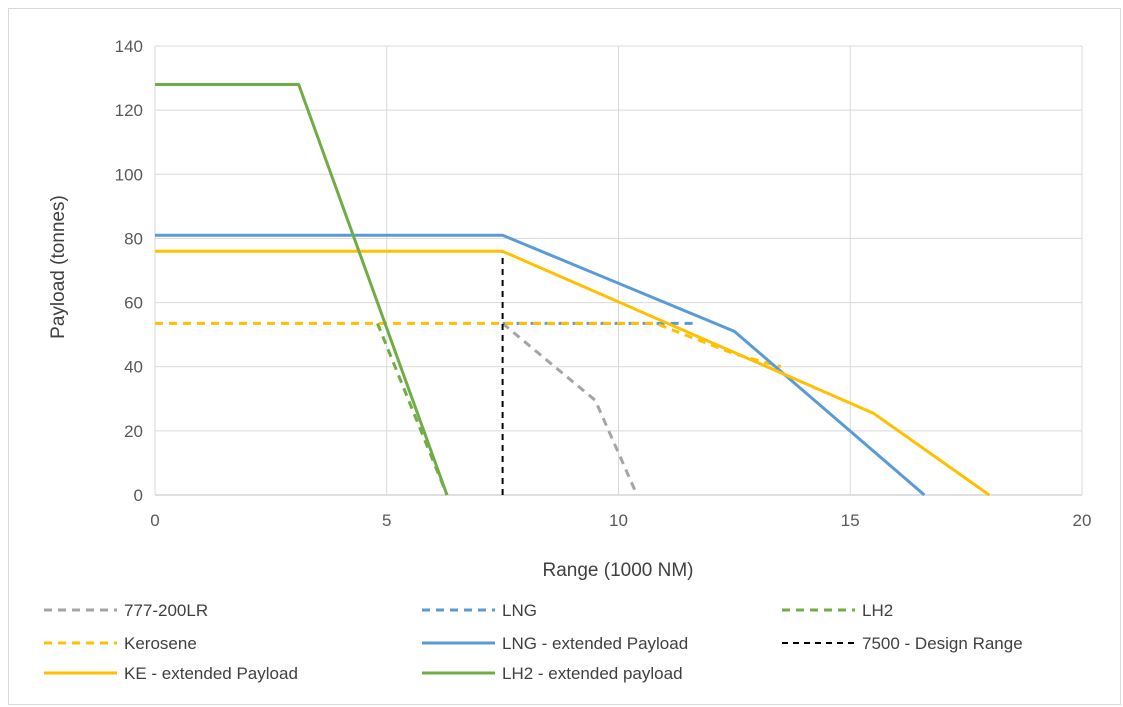  What do you see at coordinates (877, 610) in the screenshot?
I see `legend-label: LH2` at bounding box center [877, 610].